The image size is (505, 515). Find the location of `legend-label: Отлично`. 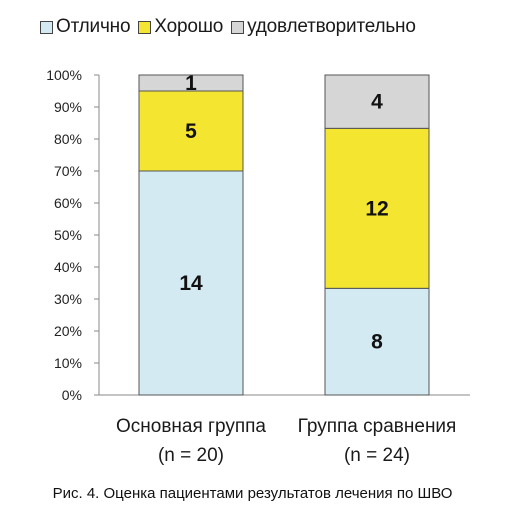

legend-label: Отлично is located at coordinates (93, 26).